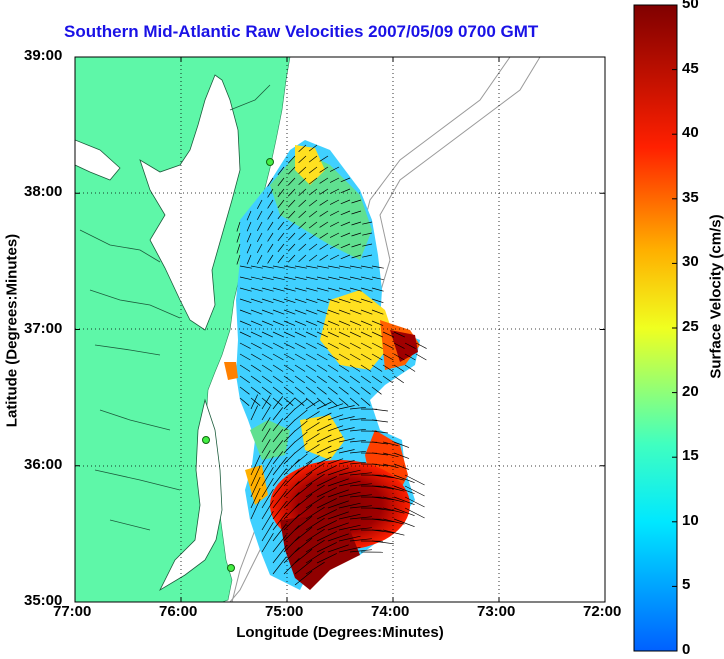 Image resolution: width=724 pixels, height=659 pixels. What do you see at coordinates (686, 649) in the screenshot?
I see `colorbar-tick-label: 0` at bounding box center [686, 649].